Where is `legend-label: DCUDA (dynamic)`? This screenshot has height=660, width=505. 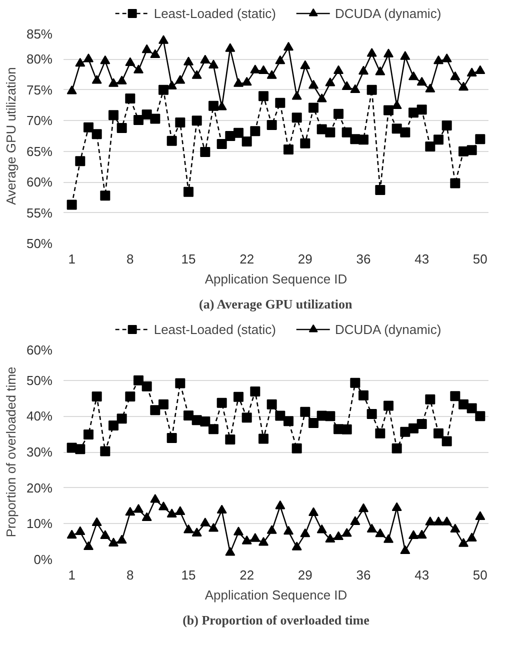 legend-label: DCUDA (dynamic) is located at coordinates (388, 13).